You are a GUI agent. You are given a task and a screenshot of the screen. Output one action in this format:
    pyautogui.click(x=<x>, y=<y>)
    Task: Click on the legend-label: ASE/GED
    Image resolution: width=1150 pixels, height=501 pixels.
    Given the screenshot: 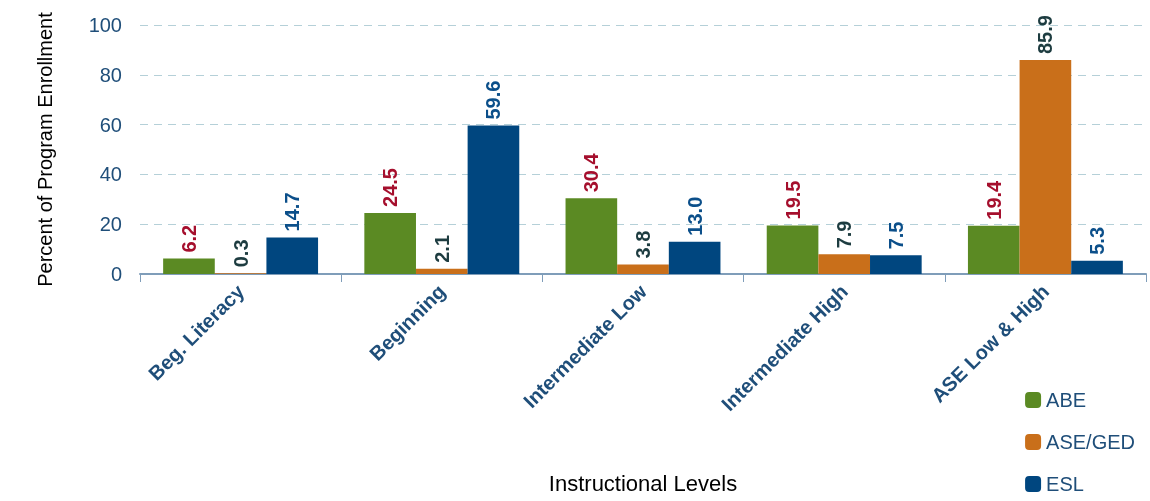 What is the action you would take?
    pyautogui.click(x=1091, y=442)
    